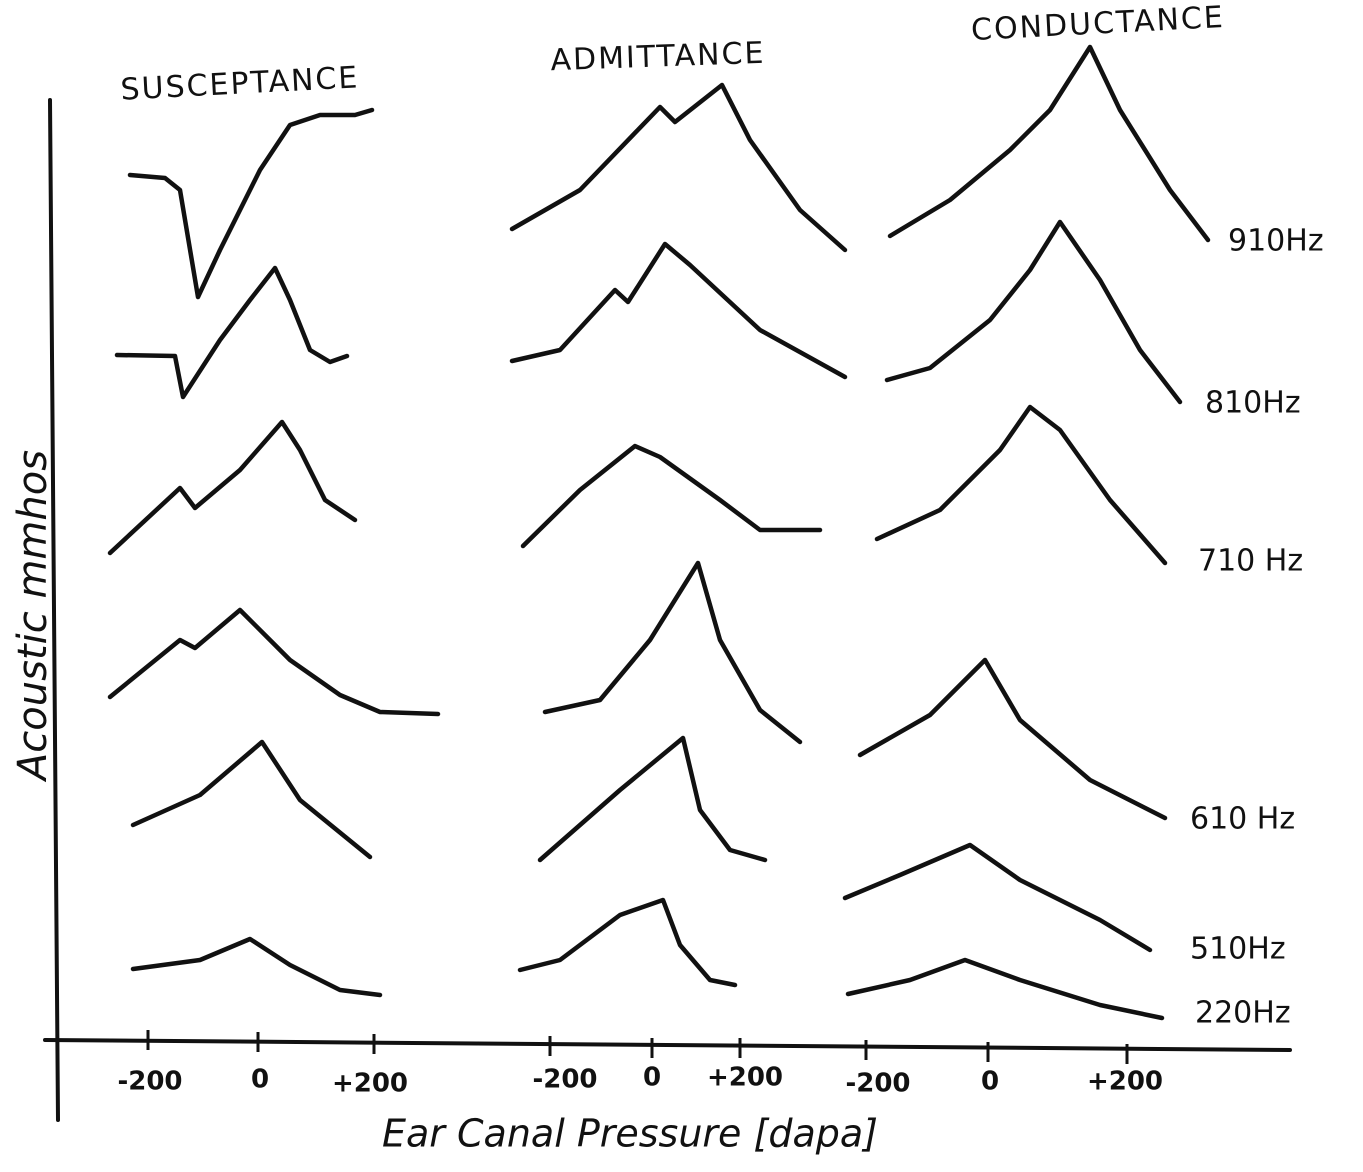 Image resolution: width=1363 pixels, height=1172 pixels. What do you see at coordinates (54, 610) in the screenshot?
I see `y-axis` at bounding box center [54, 610].